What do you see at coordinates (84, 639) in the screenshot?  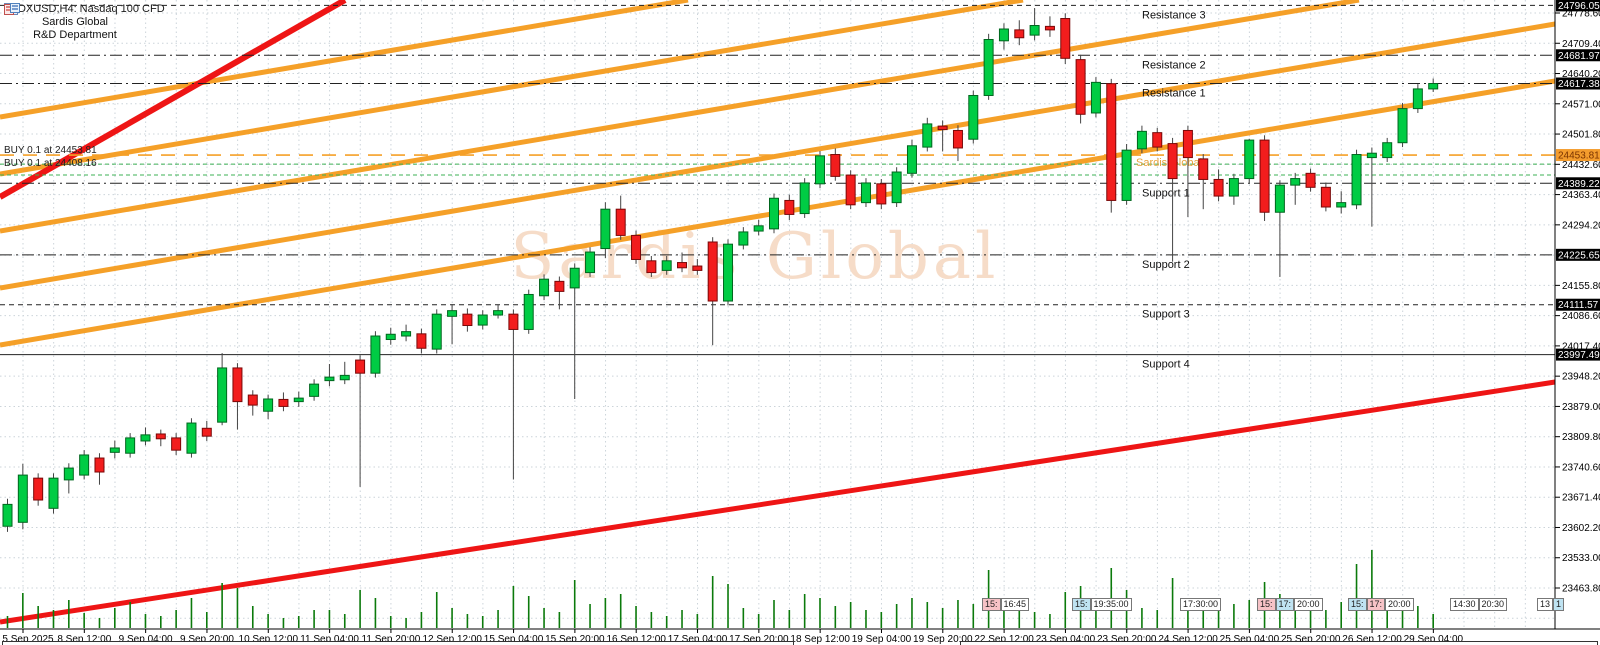 I see `time-label: 8 Sep 12:00` at bounding box center [84, 639].